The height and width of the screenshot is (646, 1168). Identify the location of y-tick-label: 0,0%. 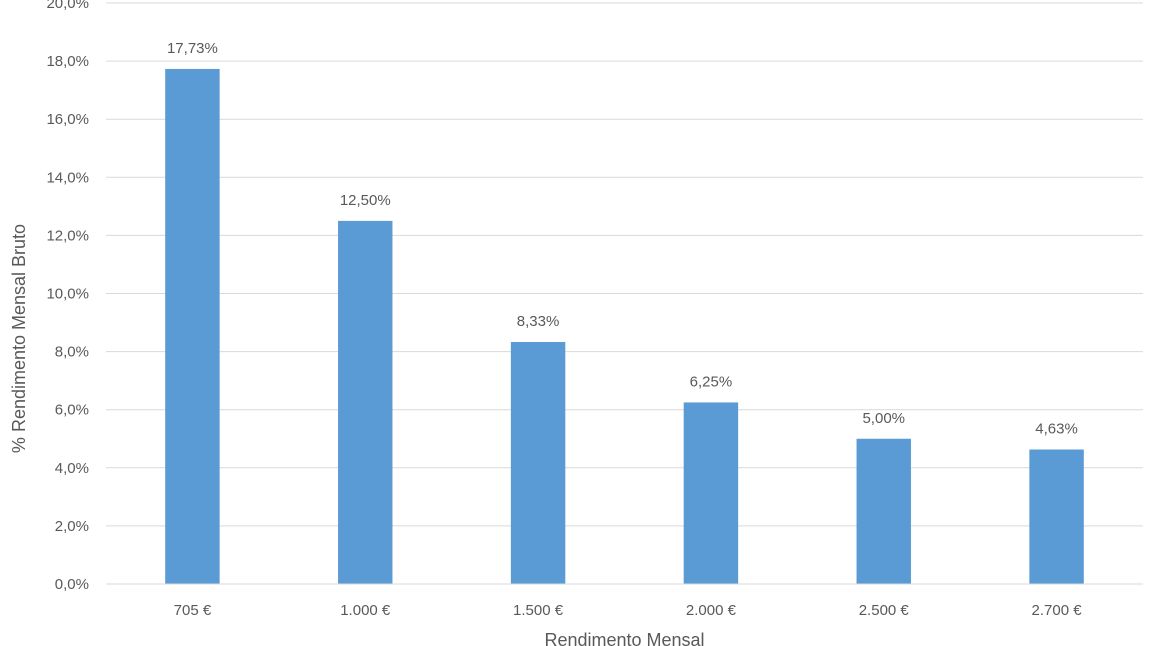
(72, 584).